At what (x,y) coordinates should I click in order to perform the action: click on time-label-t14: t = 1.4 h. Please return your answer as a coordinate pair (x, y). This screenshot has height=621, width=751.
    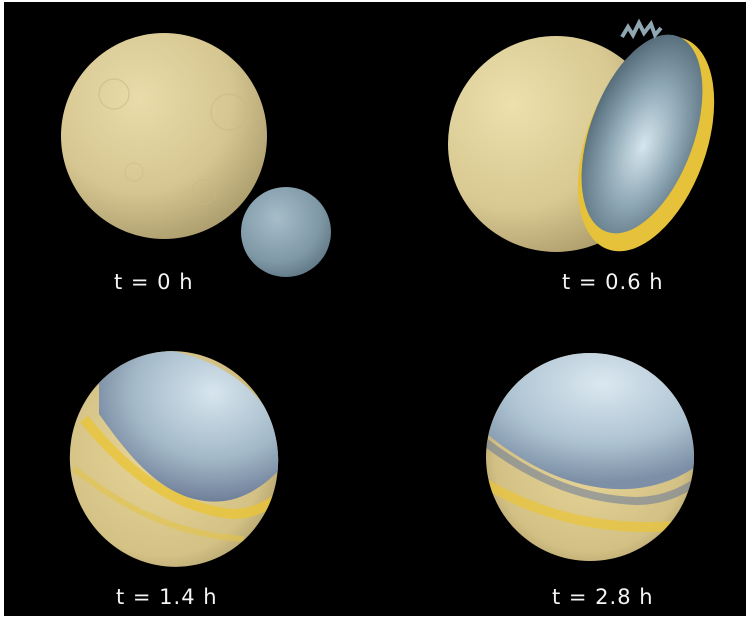
    Looking at the image, I should click on (167, 597).